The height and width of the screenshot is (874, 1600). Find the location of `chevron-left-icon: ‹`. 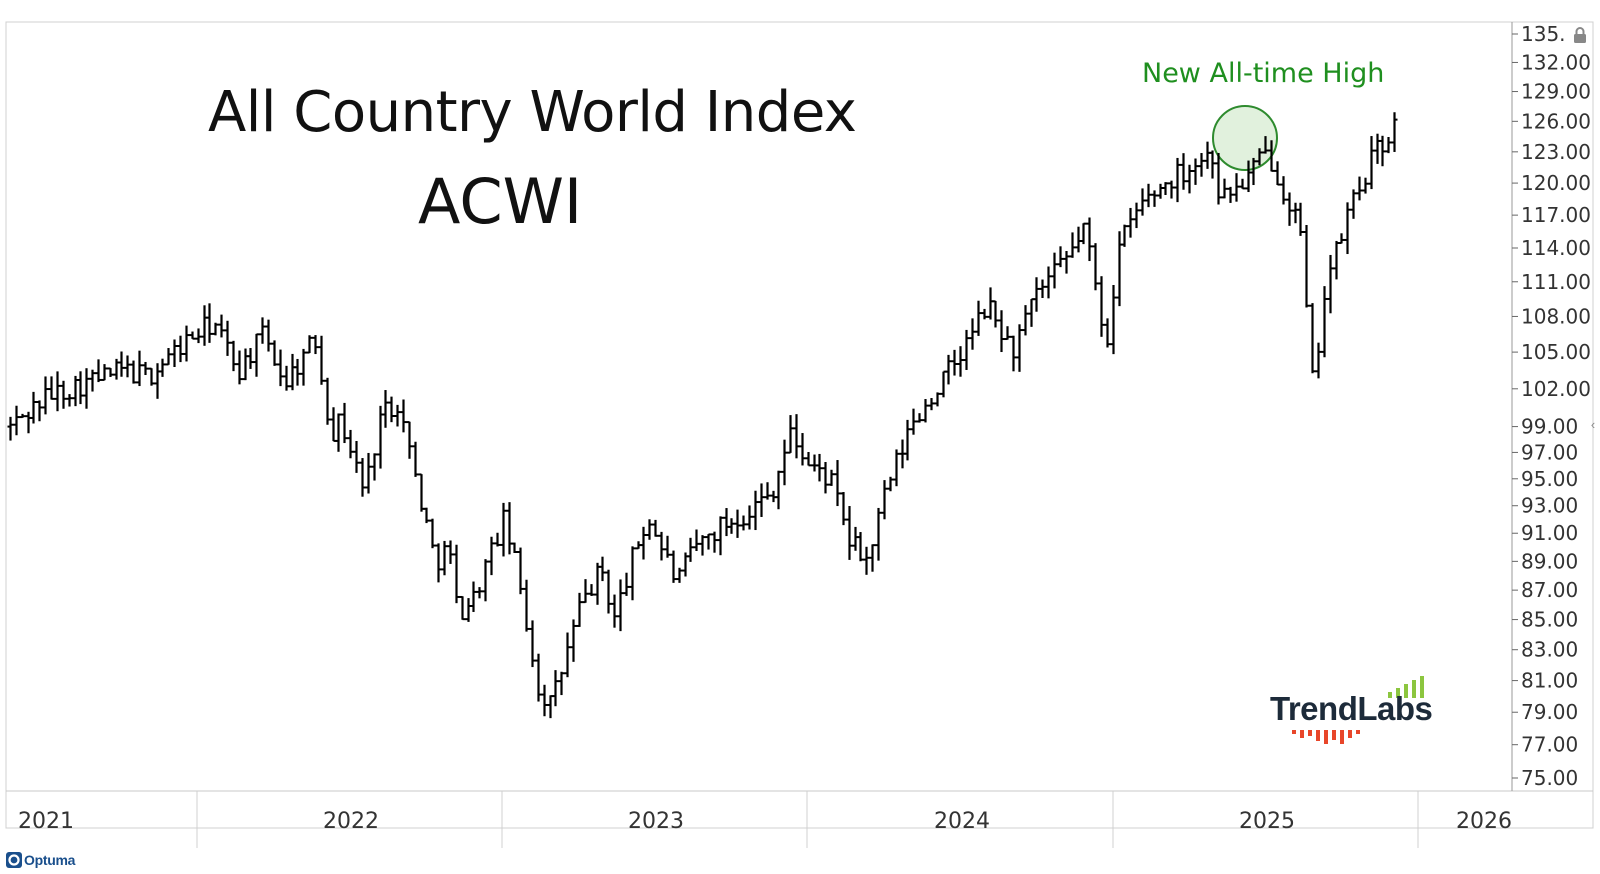

chevron-left-icon: ‹ is located at coordinates (1593, 424).